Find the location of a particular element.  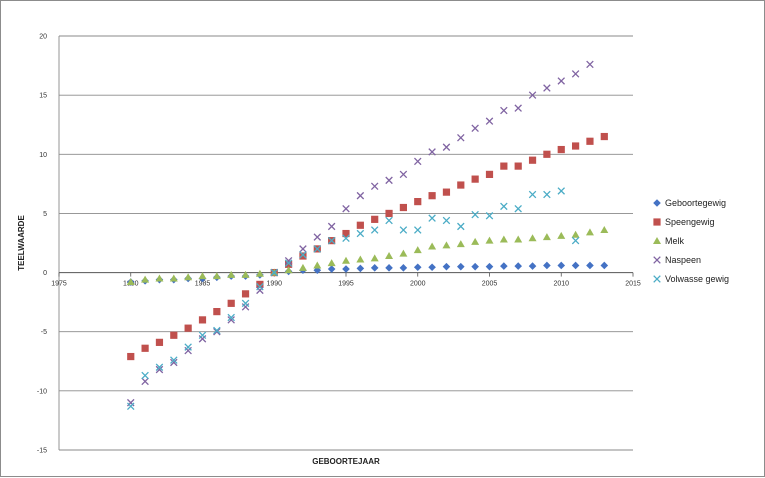

x-tick-label: 2005 is located at coordinates (490, 284).